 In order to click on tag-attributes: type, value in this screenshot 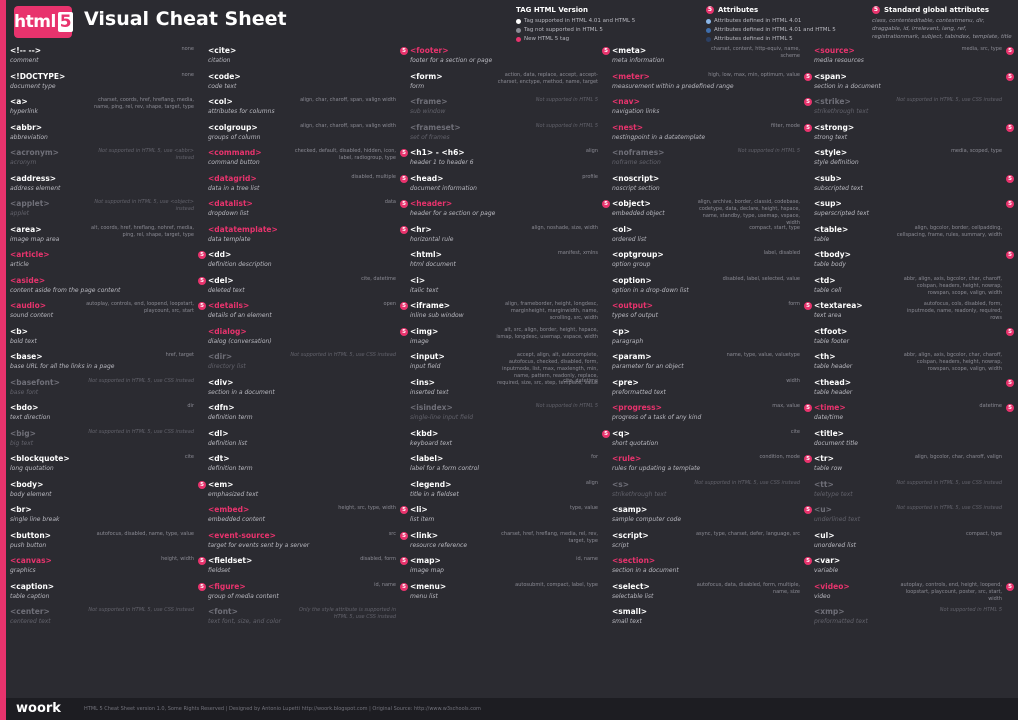, I will do `click(583, 508)`.